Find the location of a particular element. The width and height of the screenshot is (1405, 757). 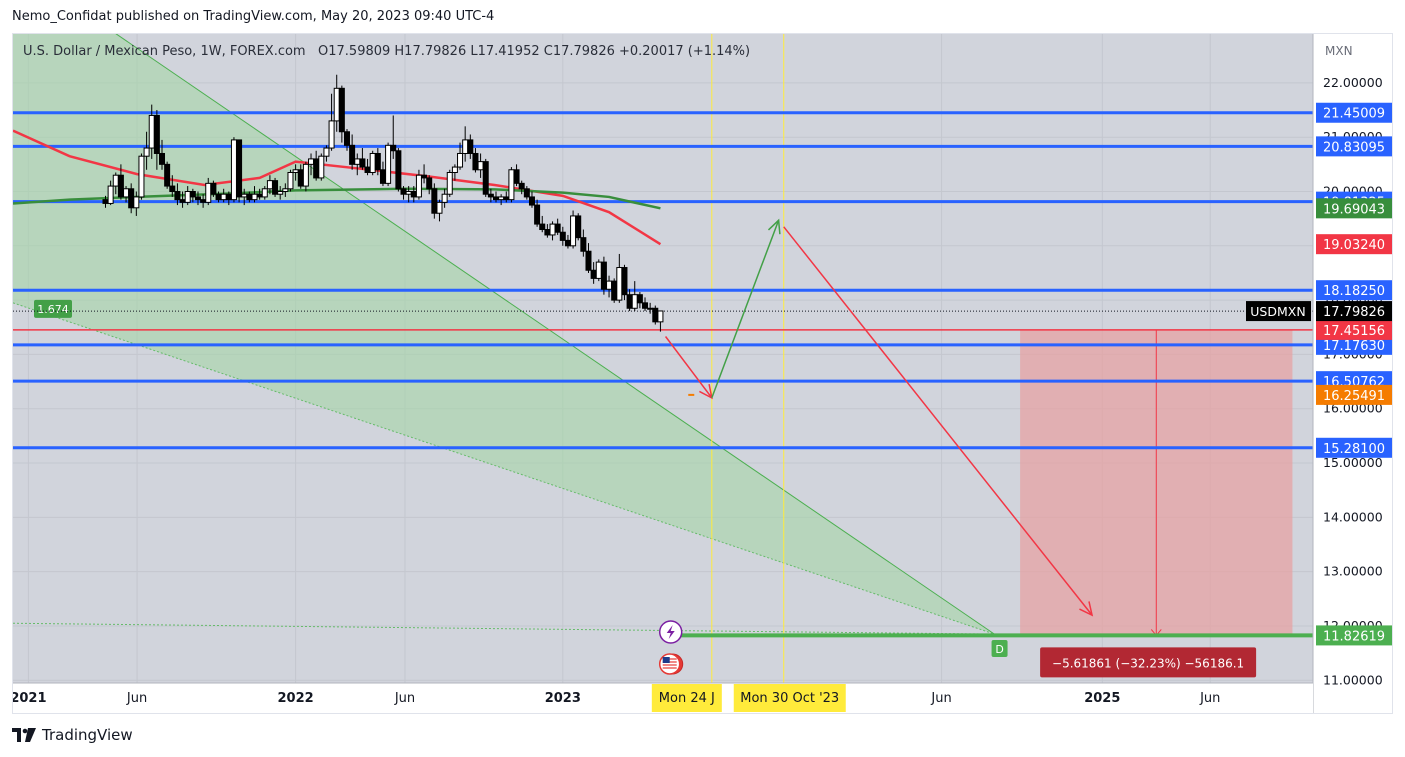

price-tick-label: 22.00000 is located at coordinates (1353, 82).